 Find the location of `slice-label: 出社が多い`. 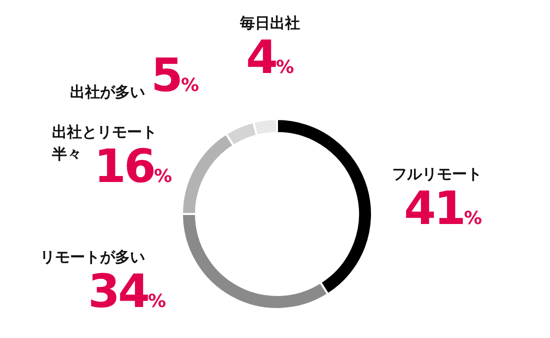

slice-label: 出社が多い is located at coordinates (107, 92).